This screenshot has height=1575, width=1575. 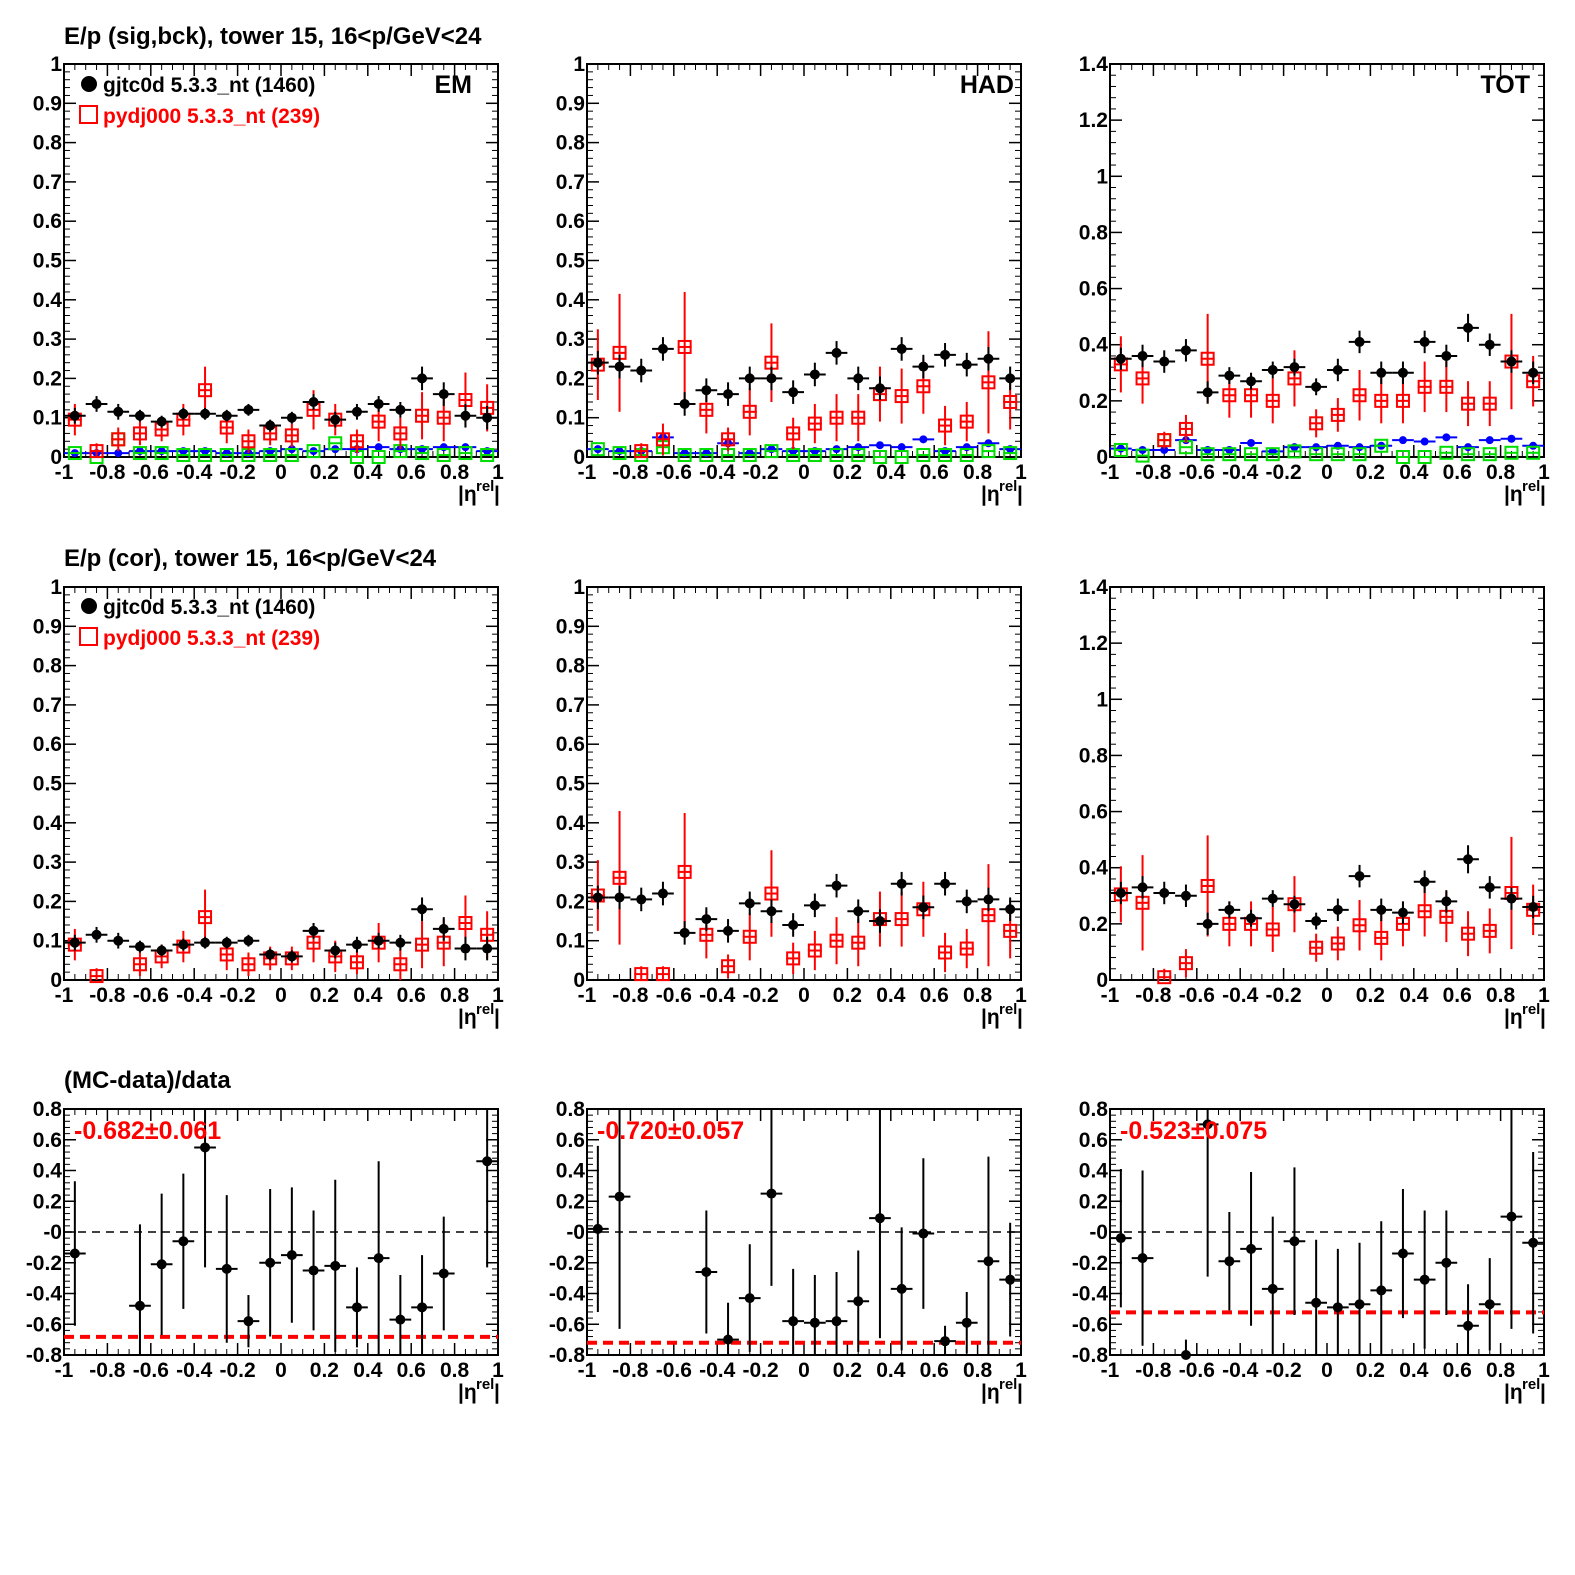 I want to click on x-tick-label: 1, so click(x=1021, y=995).